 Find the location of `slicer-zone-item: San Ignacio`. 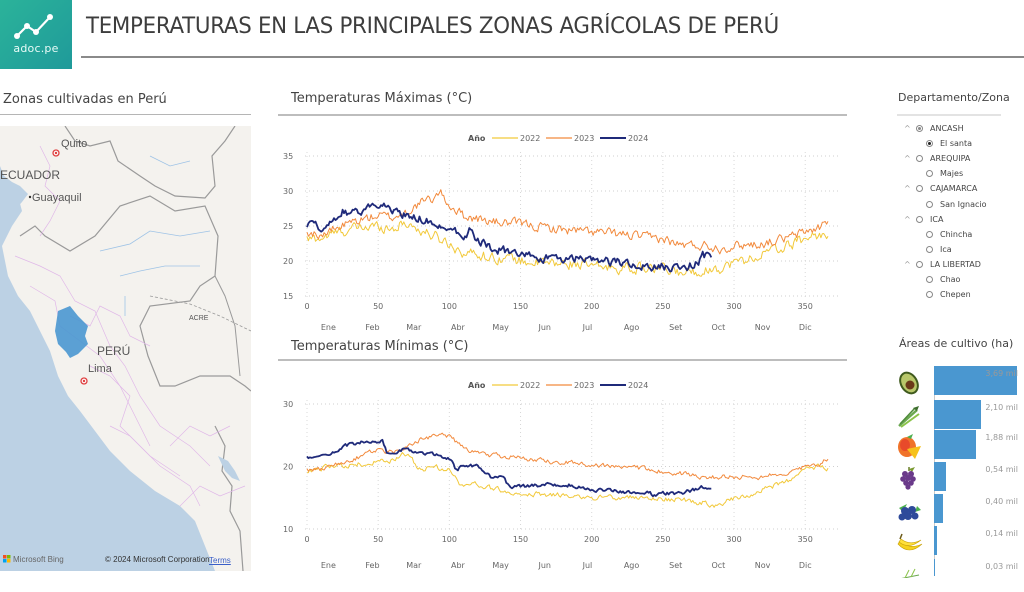

slicer-zone-item: San Ignacio is located at coordinates (956, 204).